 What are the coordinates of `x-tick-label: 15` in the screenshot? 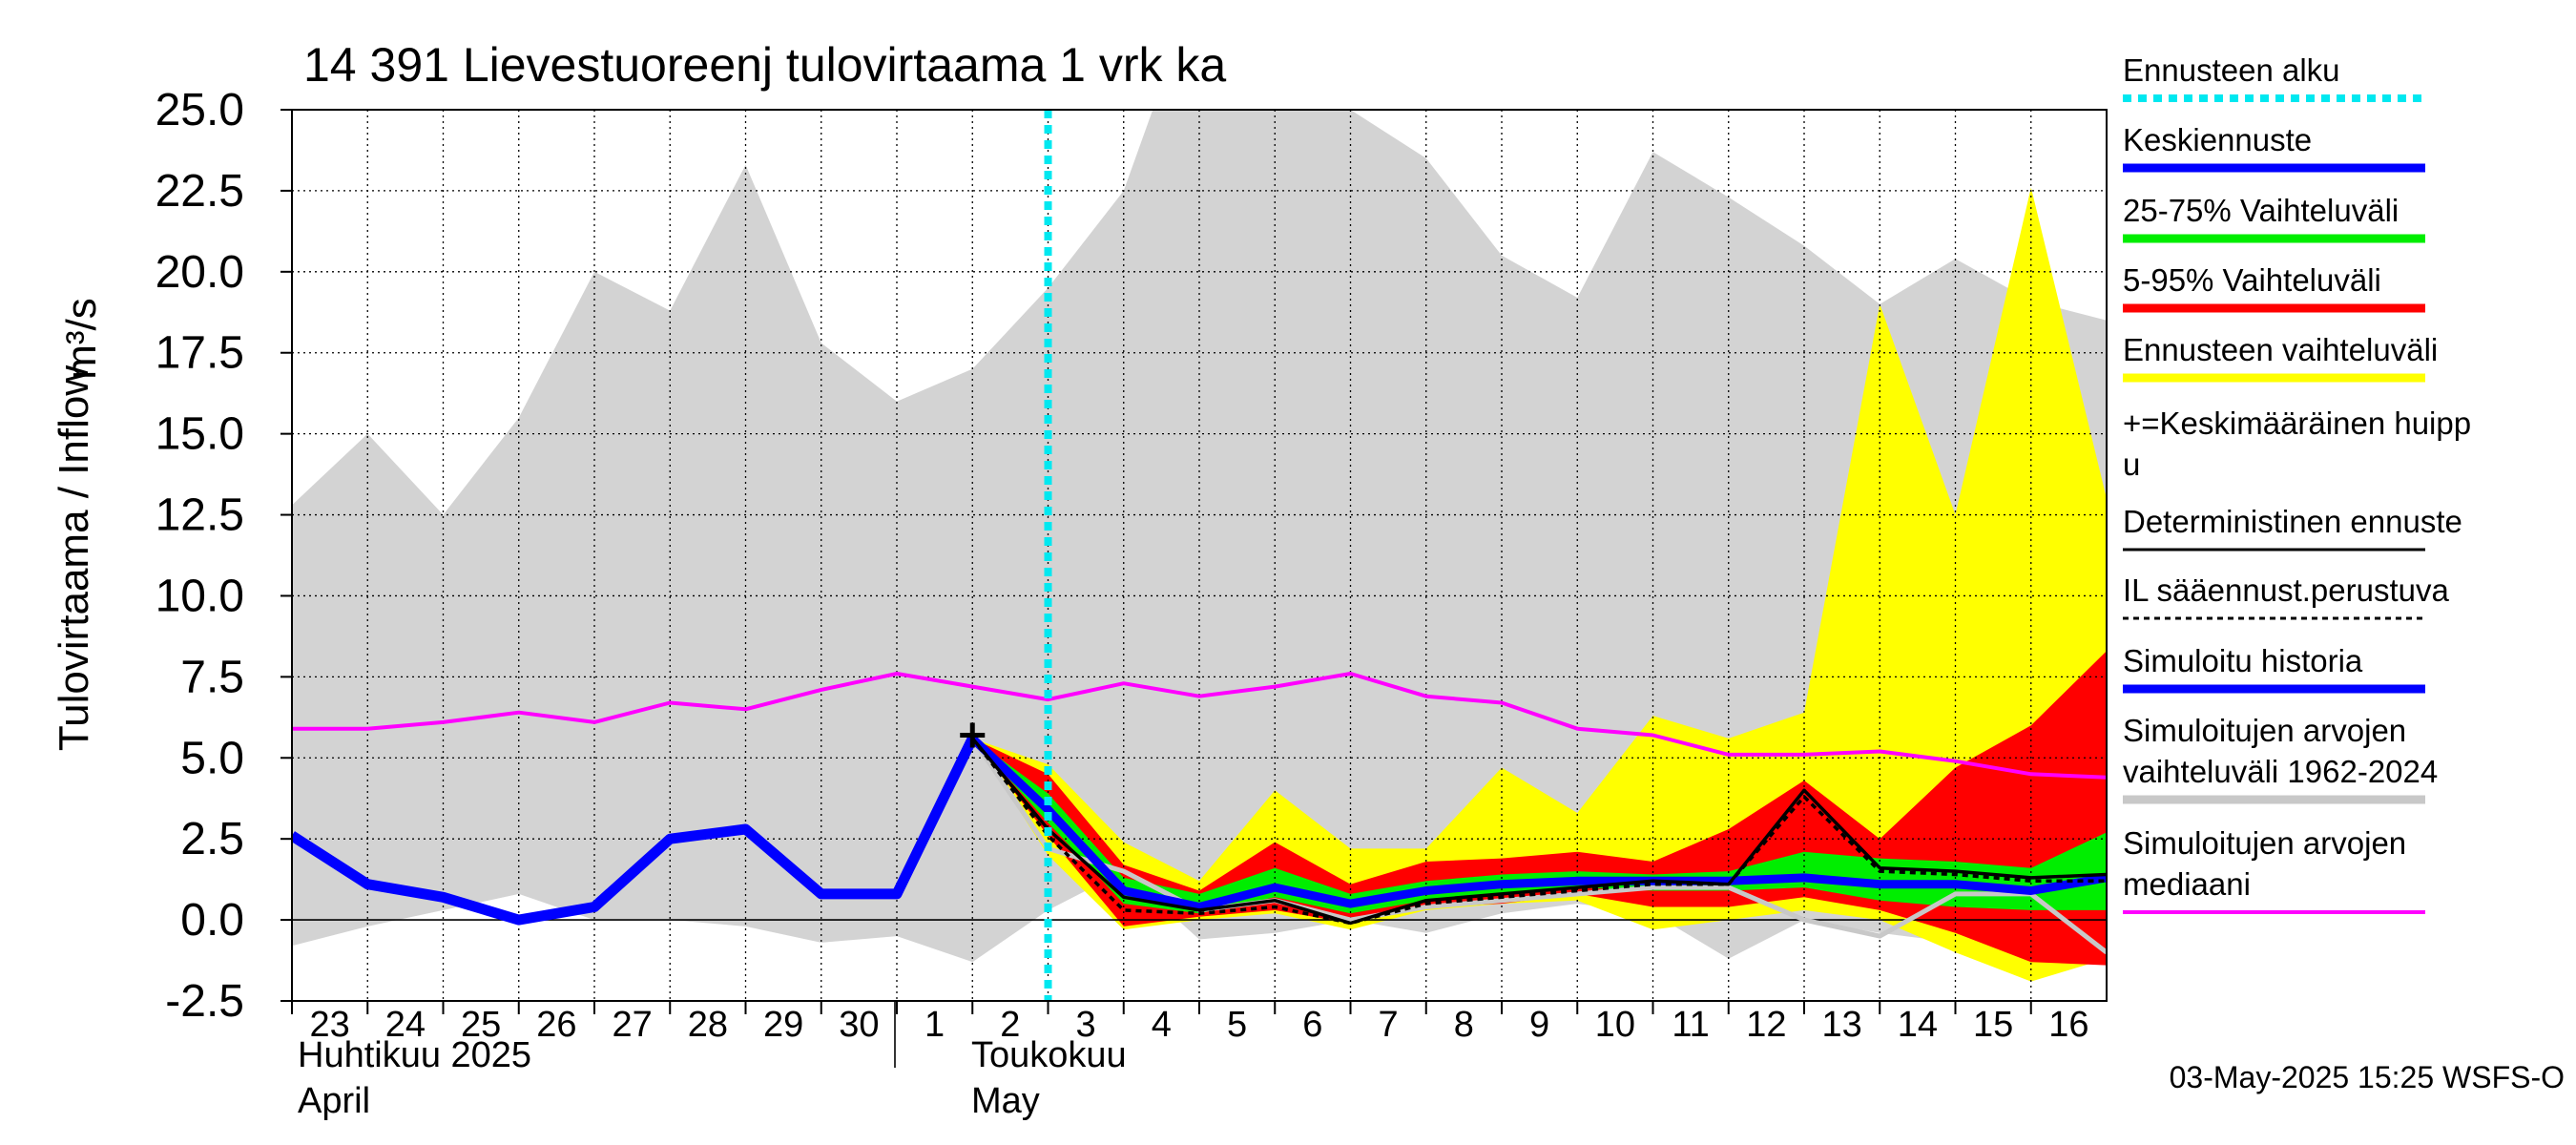 It's located at (1993, 1025).